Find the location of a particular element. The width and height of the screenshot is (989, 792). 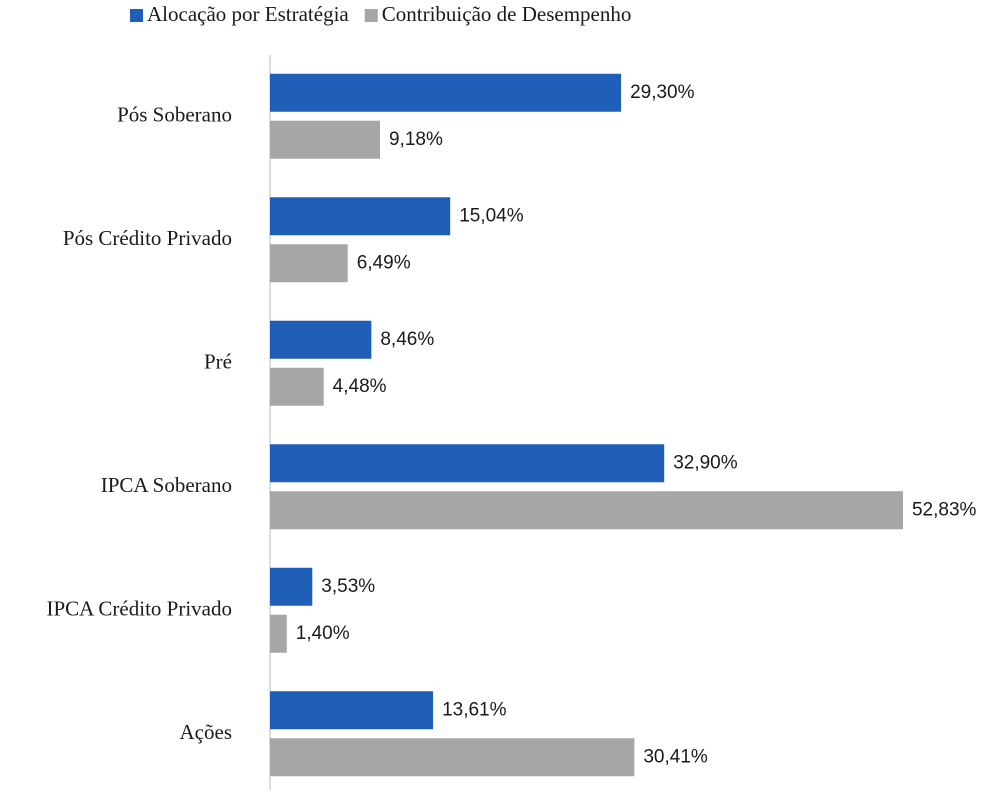

value-label: 29,30% is located at coordinates (662, 92).